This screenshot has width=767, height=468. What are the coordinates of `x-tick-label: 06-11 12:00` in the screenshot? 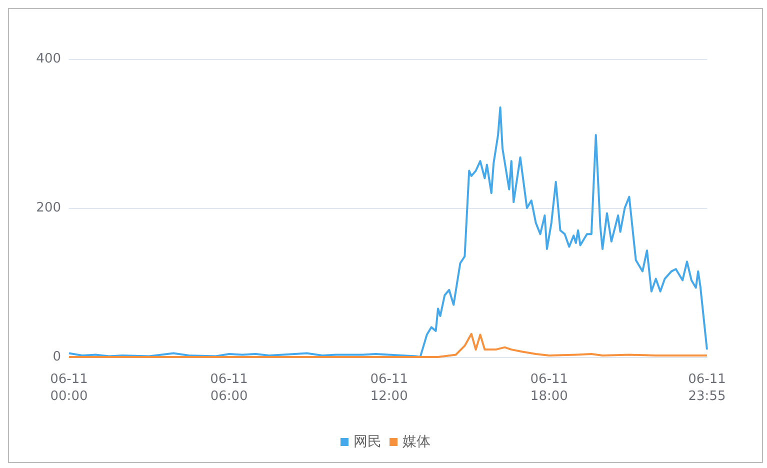 It's located at (389, 388).